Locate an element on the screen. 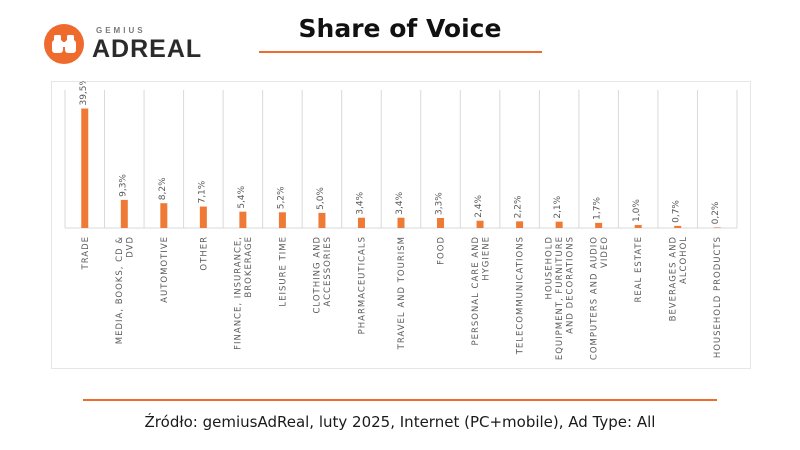  category-label-line: PERSONAL CARE AND is located at coordinates (476, 291).